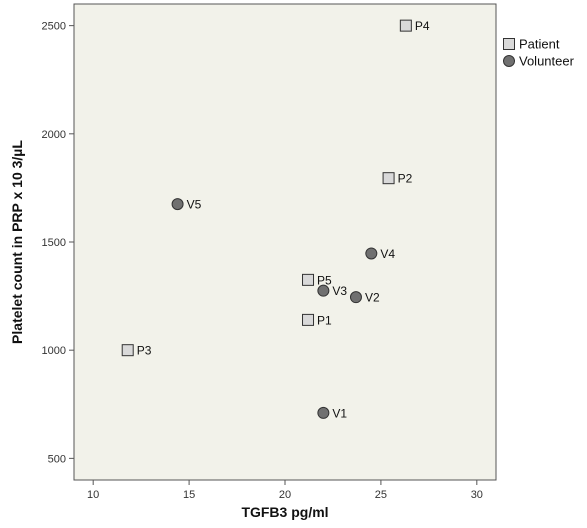 This screenshot has width=587, height=528. Describe the element at coordinates (54, 27) in the screenshot. I see `y-tick-label: 2500` at that location.